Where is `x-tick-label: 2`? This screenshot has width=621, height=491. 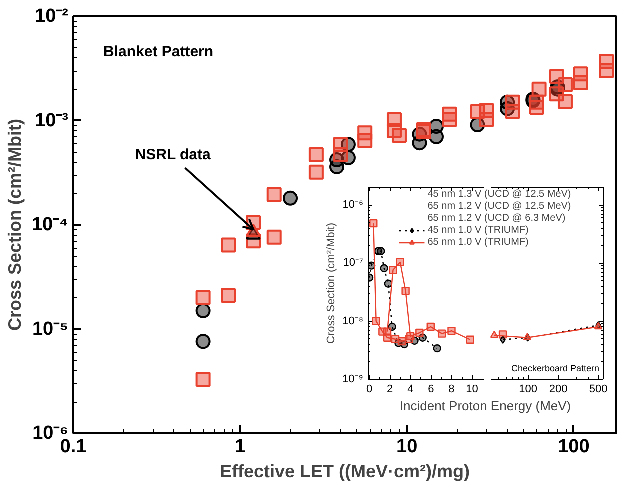
x-tick-label: 2 is located at coordinates (390, 390).